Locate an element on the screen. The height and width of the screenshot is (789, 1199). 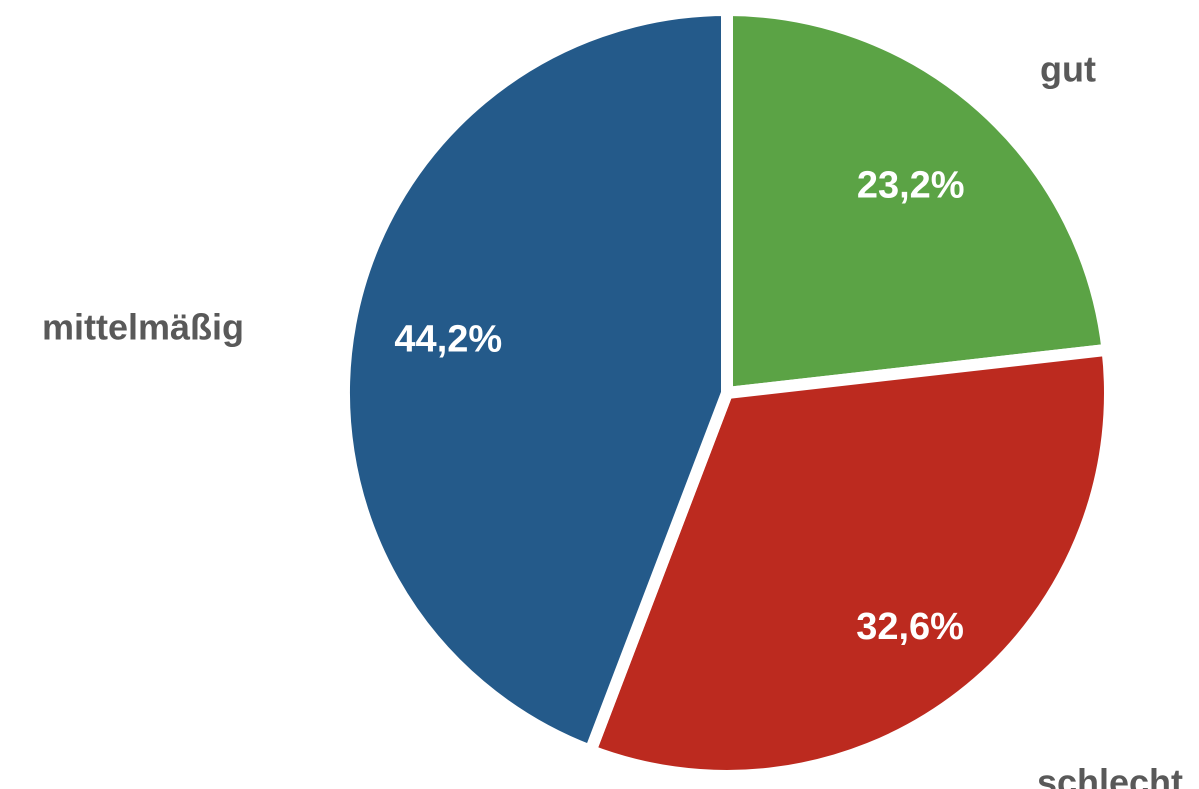
pie-category-label-schlecht: schlecht is located at coordinates (1110, 775).